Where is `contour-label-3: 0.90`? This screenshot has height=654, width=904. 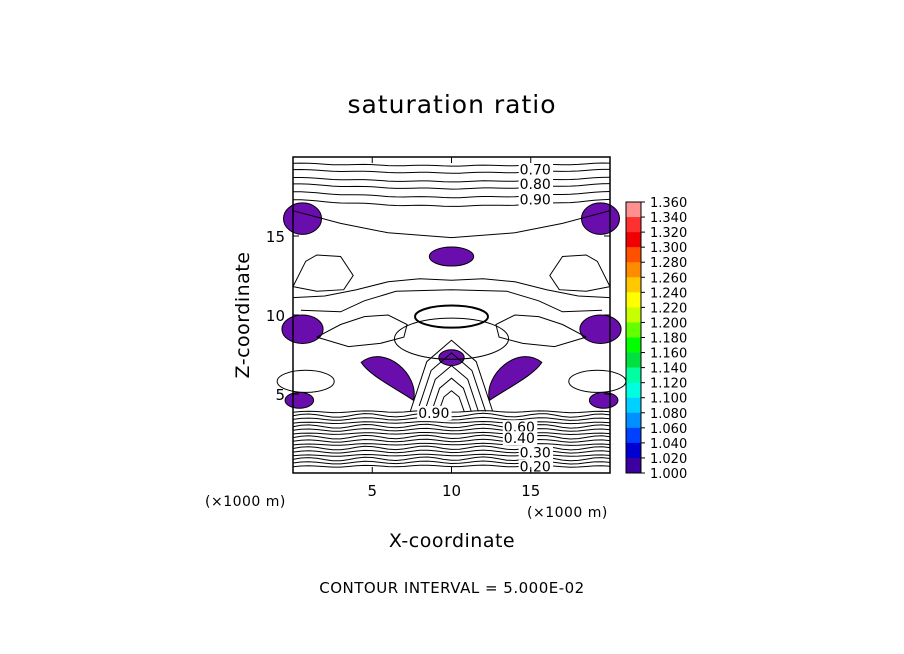 contour-label-3: 0.90 is located at coordinates (433, 414).